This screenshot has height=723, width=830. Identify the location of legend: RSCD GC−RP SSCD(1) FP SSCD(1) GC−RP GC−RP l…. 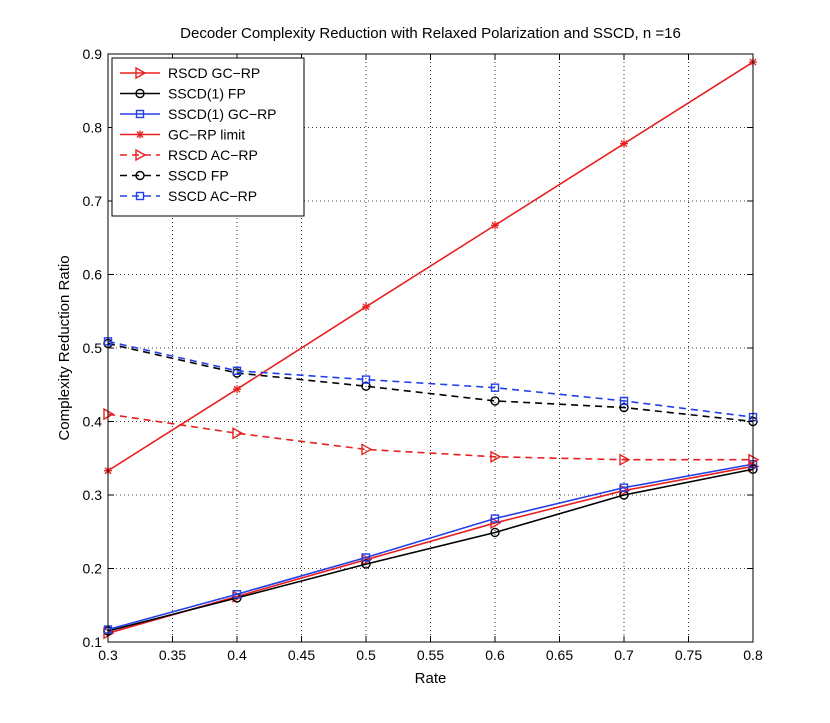
(208, 137).